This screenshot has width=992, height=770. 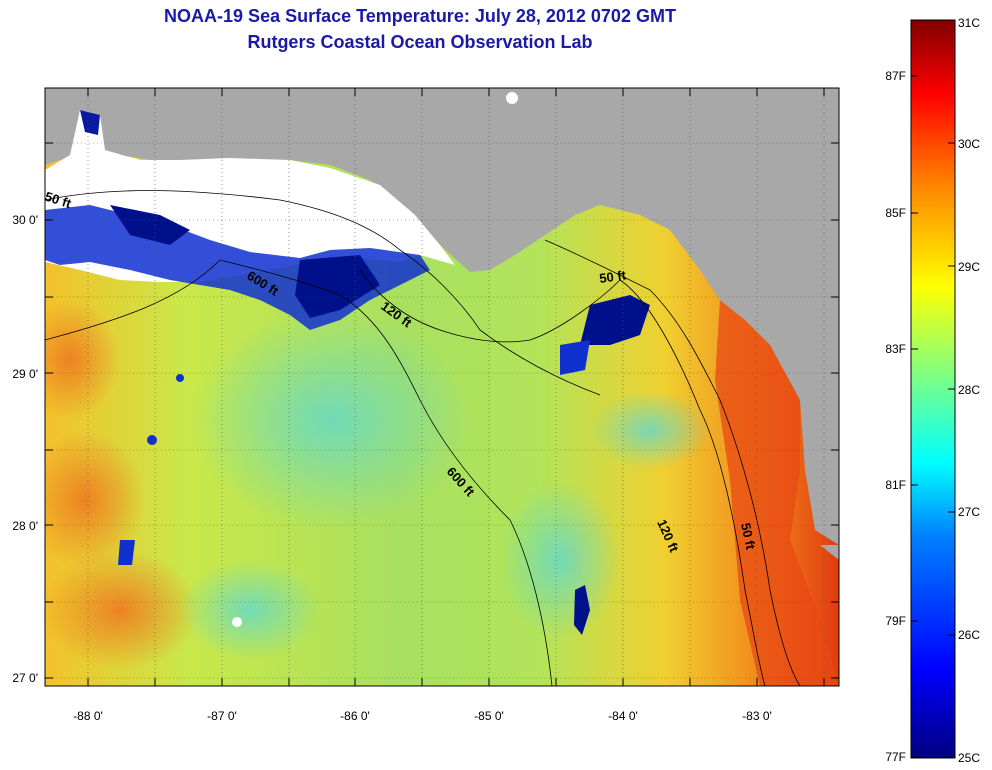 What do you see at coordinates (969, 390) in the screenshot?
I see `colorbar-celsius-label: 28C` at bounding box center [969, 390].